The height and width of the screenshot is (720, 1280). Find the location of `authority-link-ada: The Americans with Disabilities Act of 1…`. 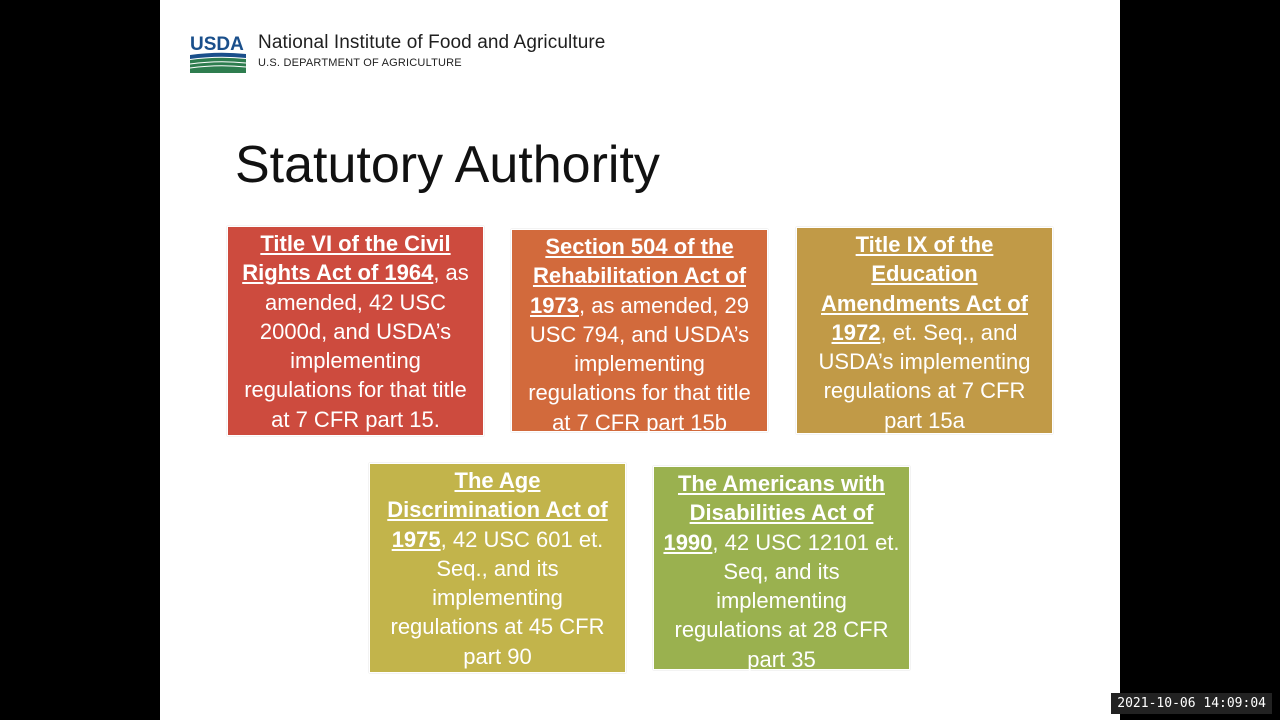

authority-link-ada: The Americans with Disabilities Act of 1… is located at coordinates (774, 513).